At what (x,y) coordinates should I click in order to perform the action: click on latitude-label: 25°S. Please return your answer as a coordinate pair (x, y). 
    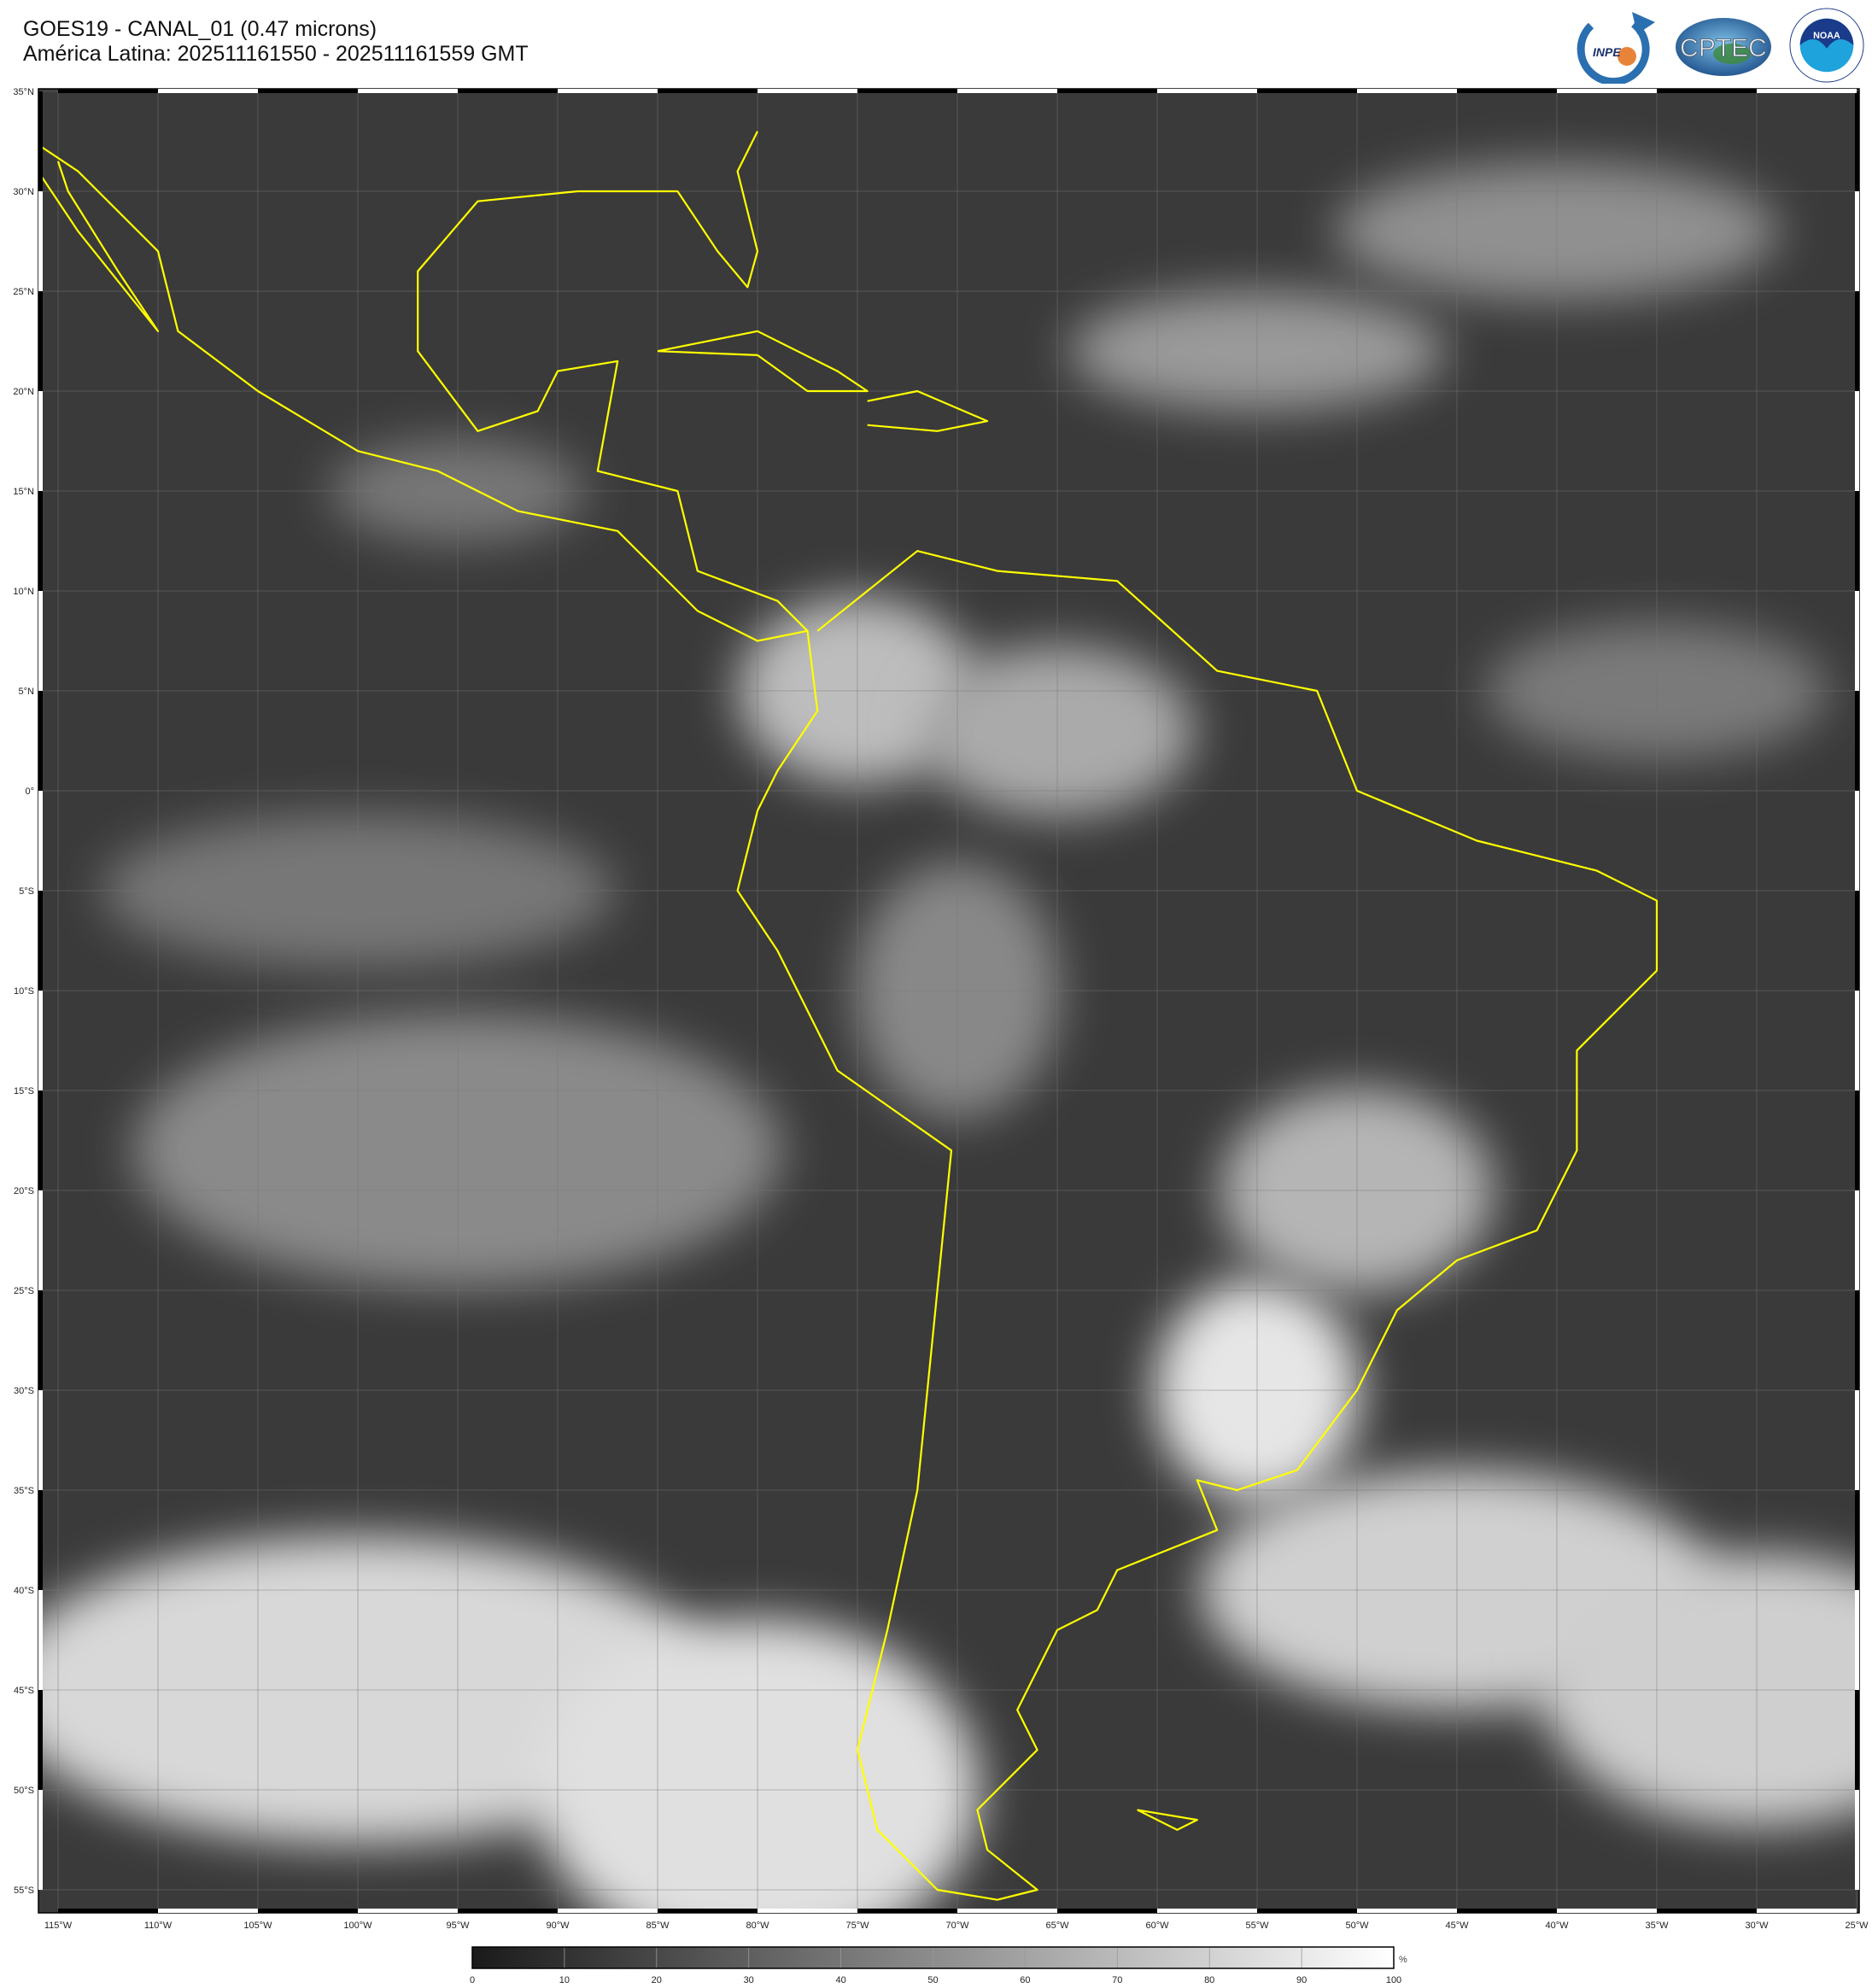
    Looking at the image, I should click on (24, 1291).